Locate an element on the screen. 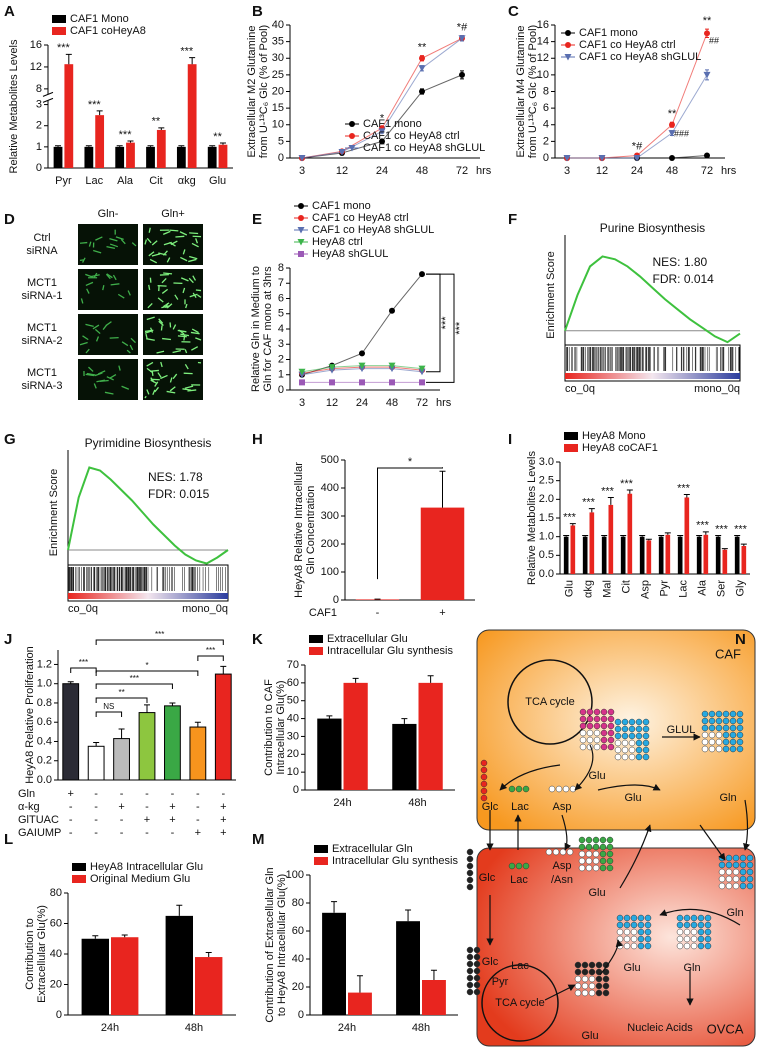 The image size is (758, 1050). y-tick-label: 1.0 is located at coordinates (546, 537).